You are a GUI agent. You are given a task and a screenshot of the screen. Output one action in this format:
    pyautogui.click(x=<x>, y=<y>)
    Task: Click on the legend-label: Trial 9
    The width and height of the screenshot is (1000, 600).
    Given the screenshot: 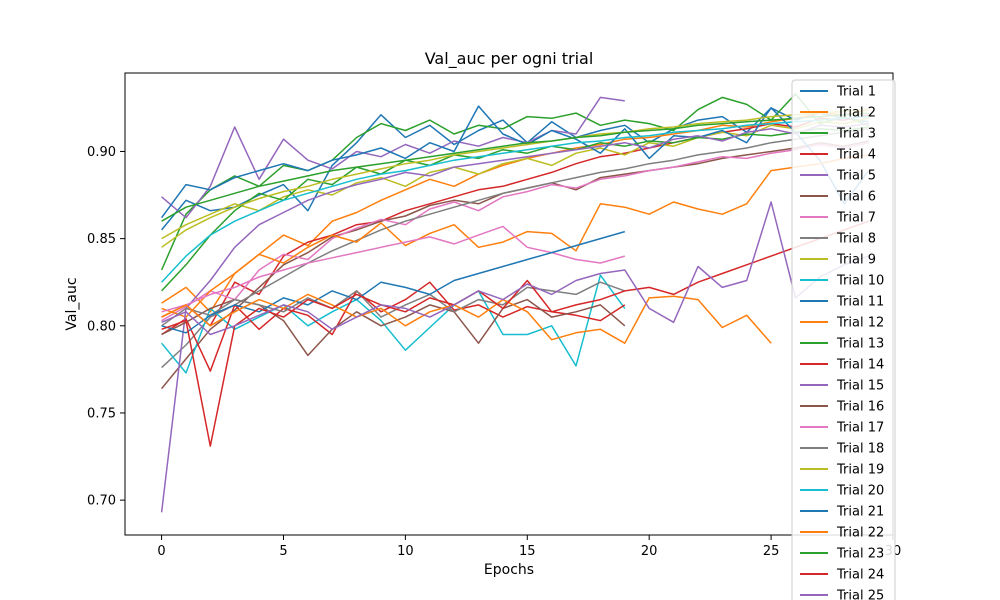 What is the action you would take?
    pyautogui.click(x=856, y=260)
    